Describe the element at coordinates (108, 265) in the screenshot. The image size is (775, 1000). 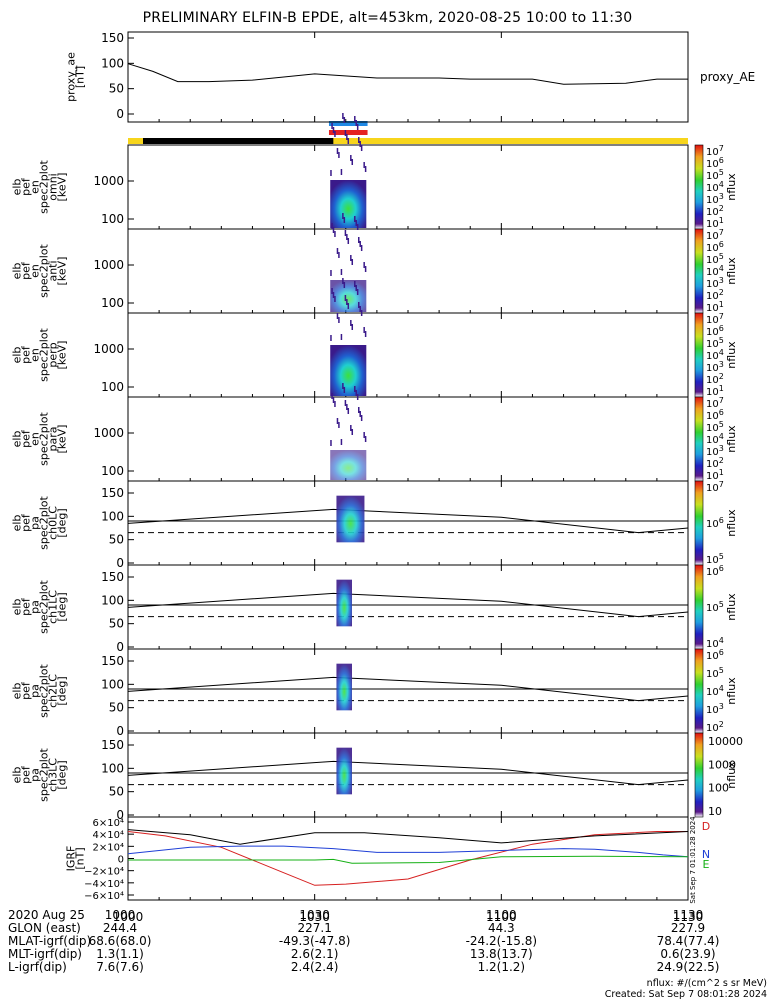
I see `ytick-label-anti: 1000` at that location.